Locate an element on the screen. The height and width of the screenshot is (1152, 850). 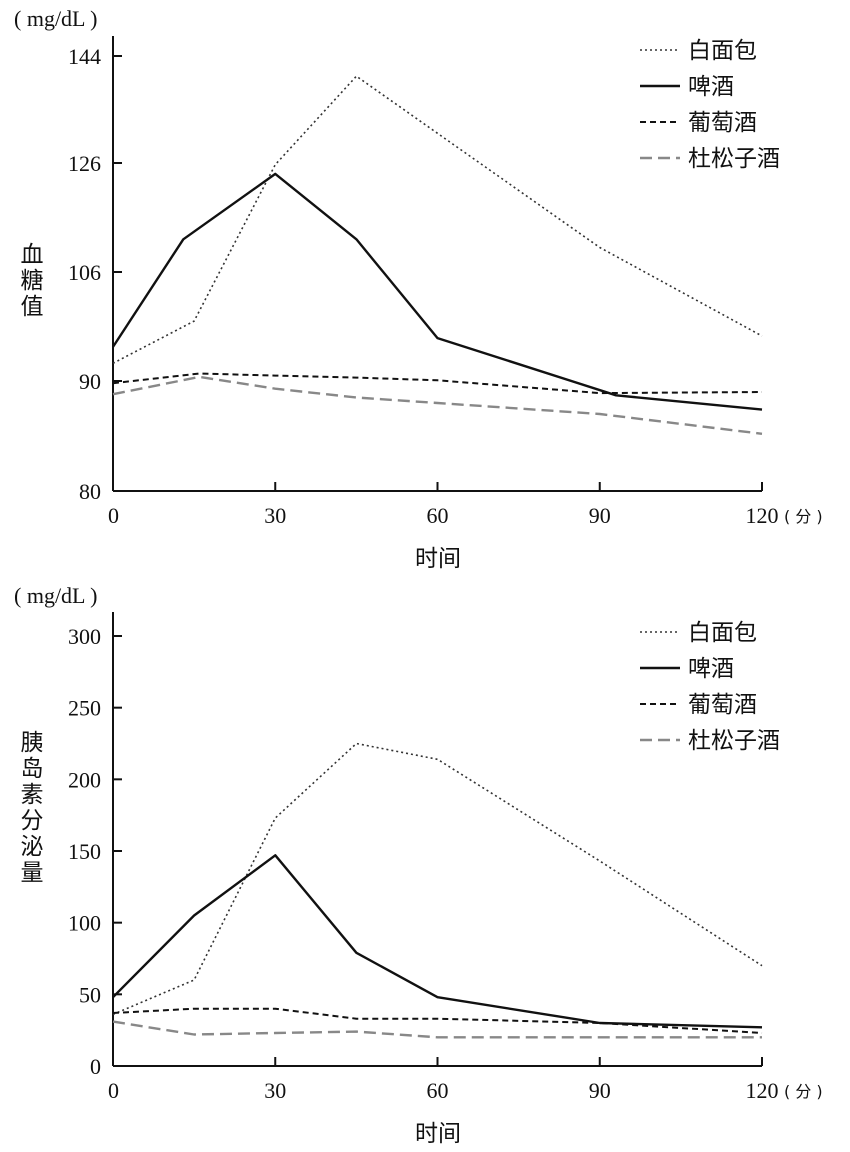
series-line-solid is located at coordinates (437, 941).